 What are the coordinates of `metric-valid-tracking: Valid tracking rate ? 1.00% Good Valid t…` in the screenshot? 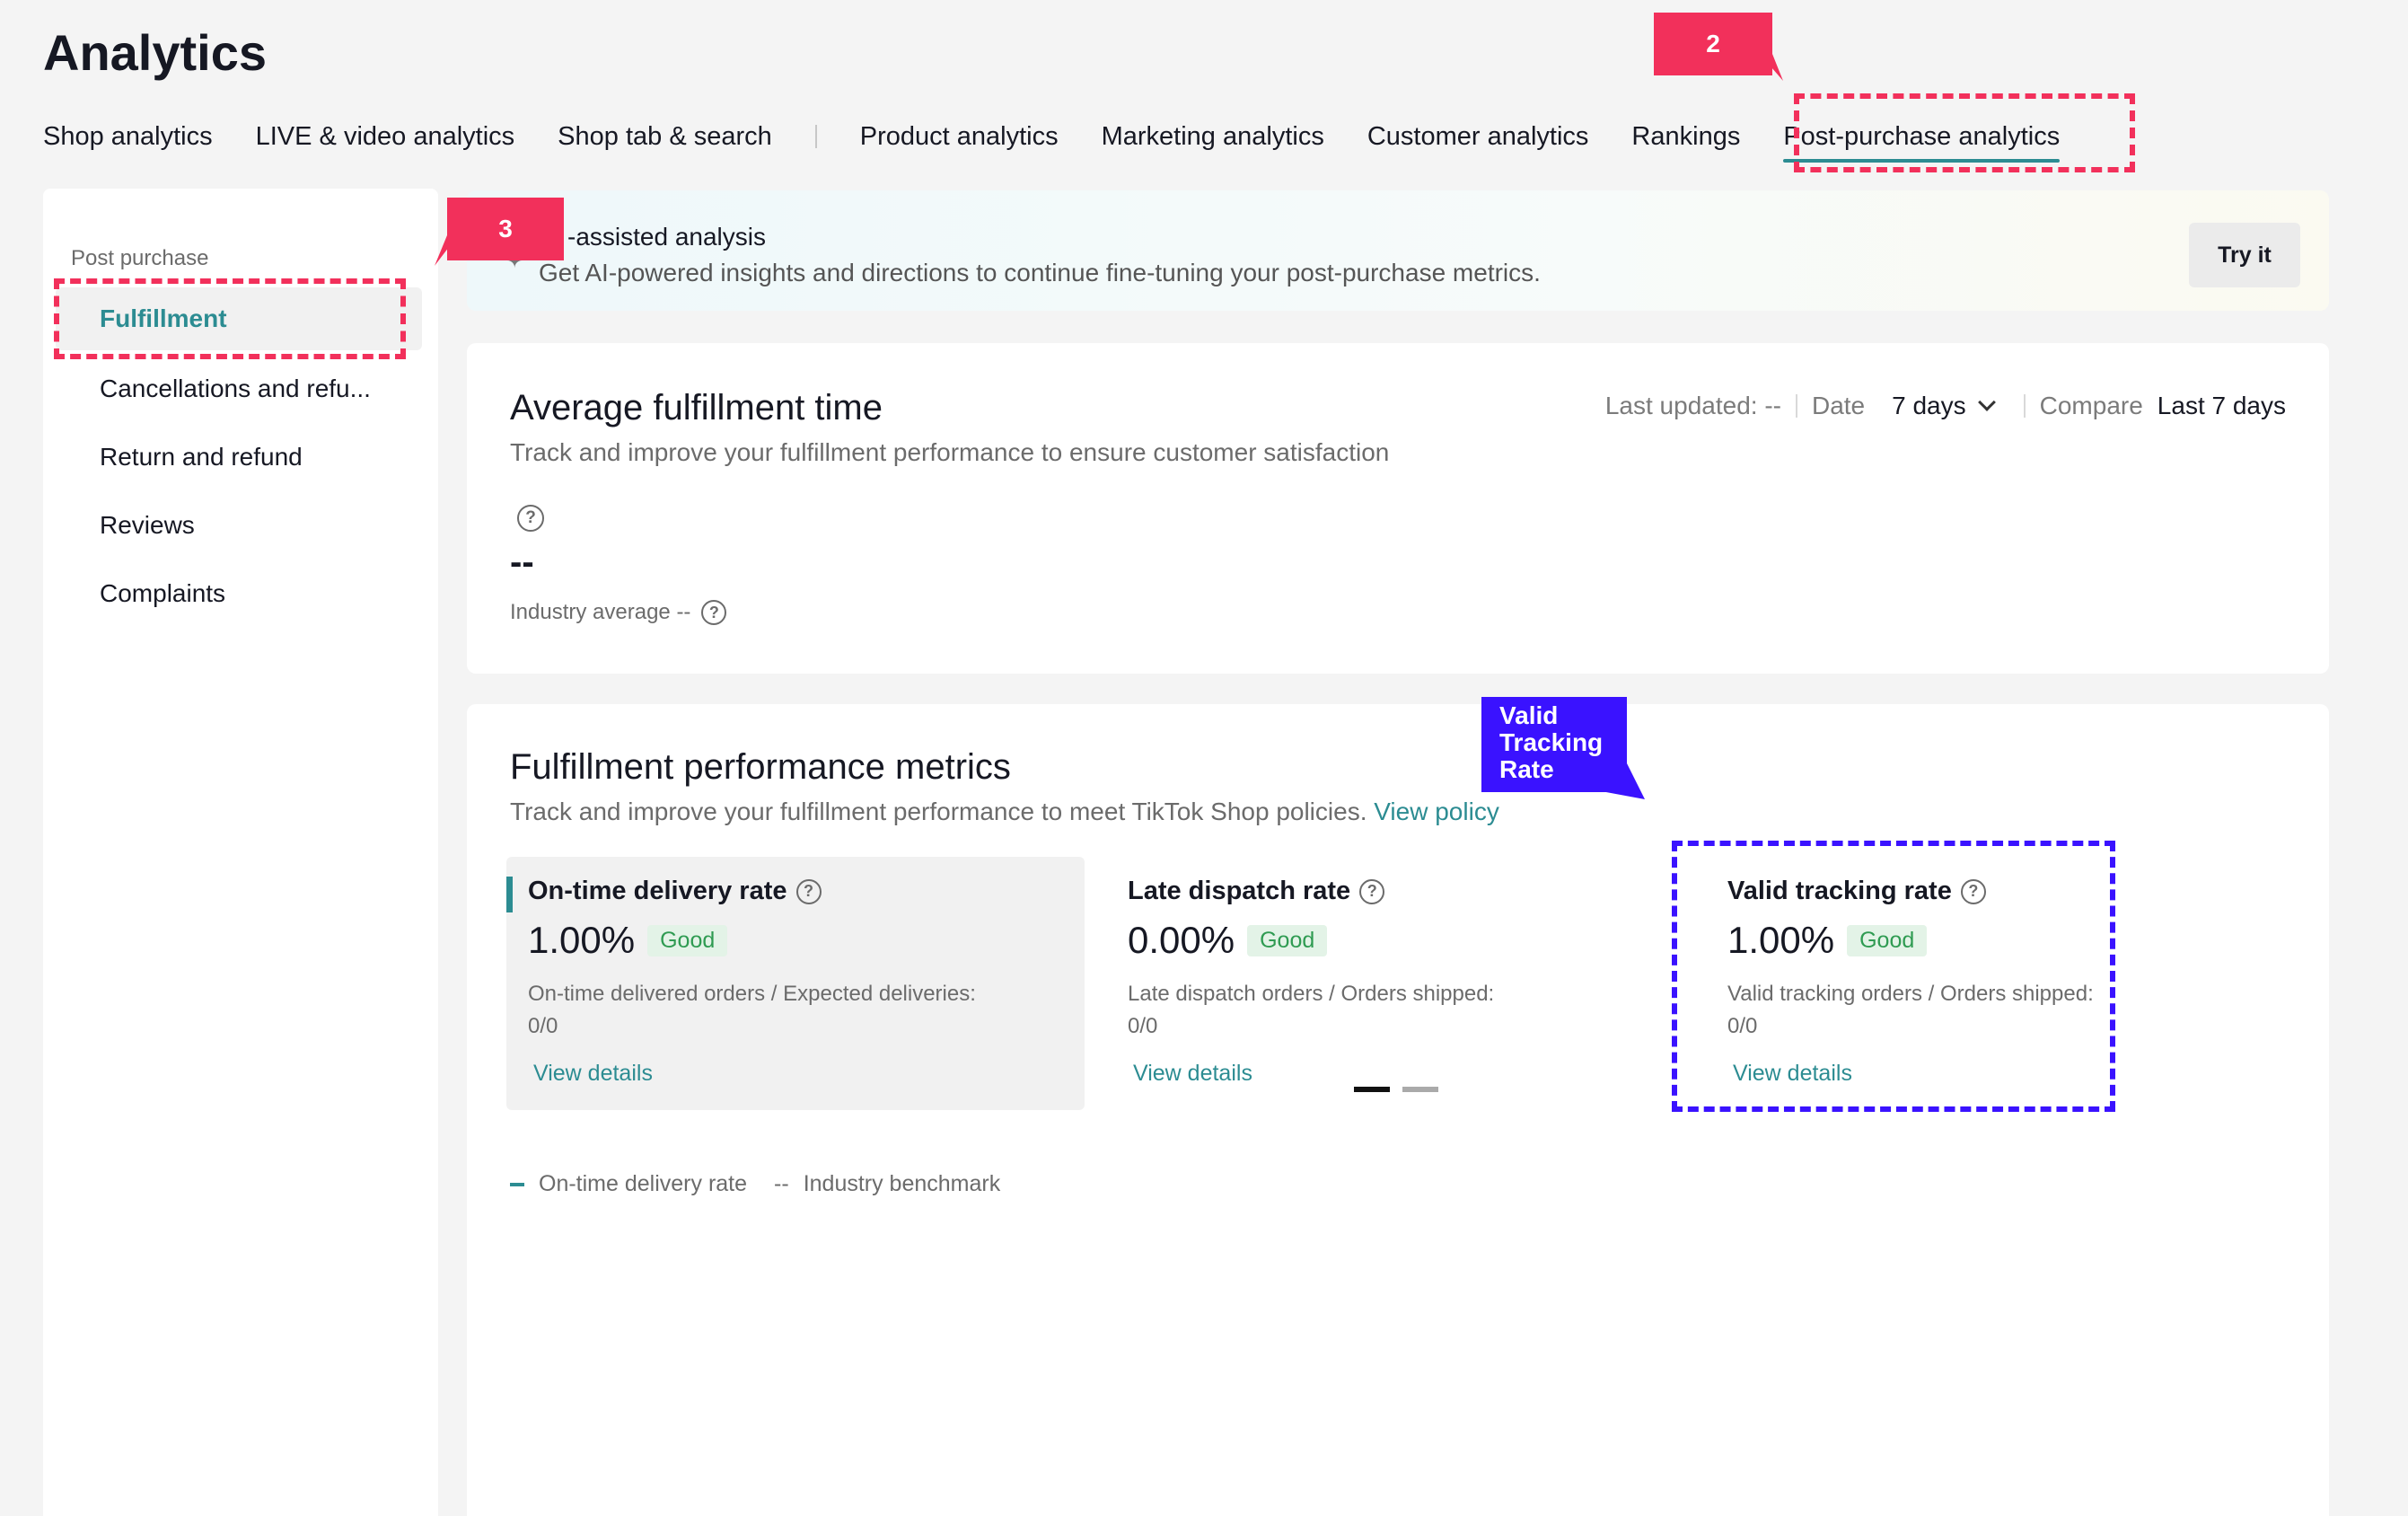 It's located at (1995, 983).